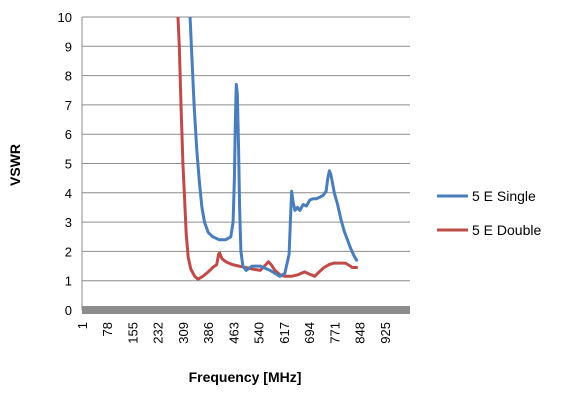 Image resolution: width=566 pixels, height=396 pixels. Describe the element at coordinates (309, 333) in the screenshot. I see `x-tick-label: 694` at that location.